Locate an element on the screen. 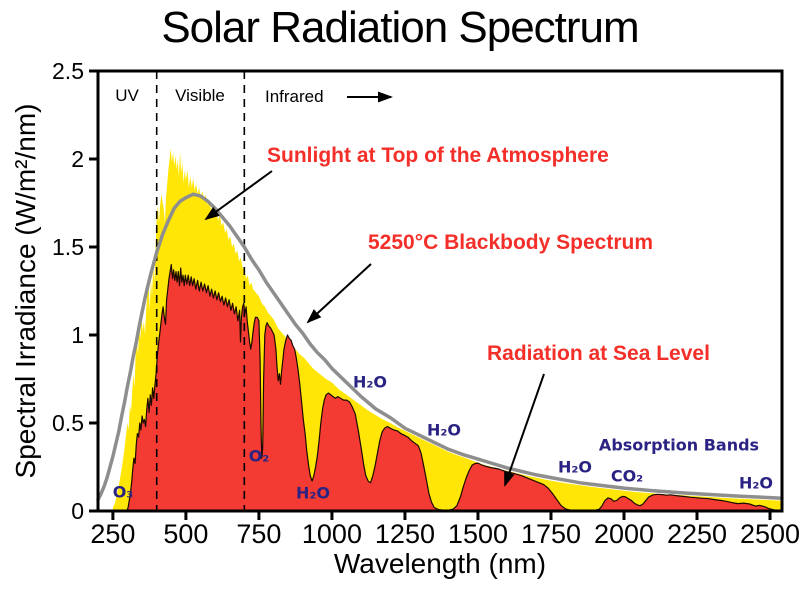 The width and height of the screenshot is (800, 595). y-tick-label: 1.5 is located at coordinates (68, 247).